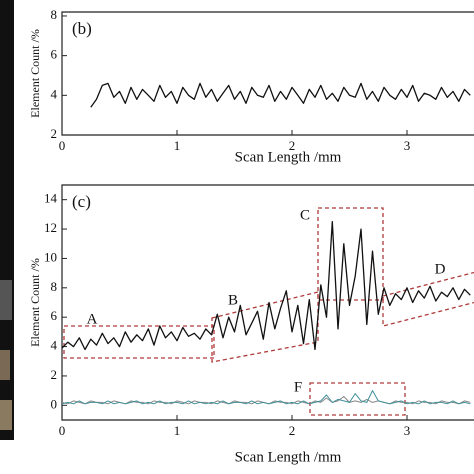 The image size is (474, 474). What do you see at coordinates (50, 256) in the screenshot?
I see `y-tick-label: 10` at bounding box center [50, 256].